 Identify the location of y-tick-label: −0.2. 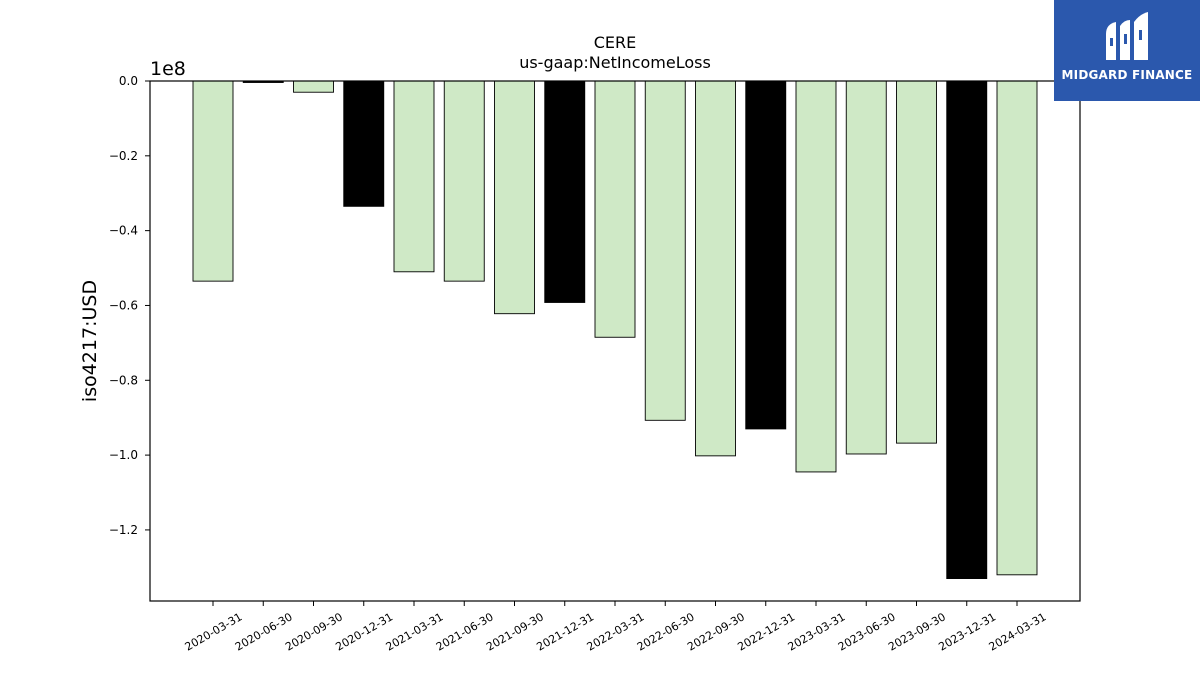
(123, 156).